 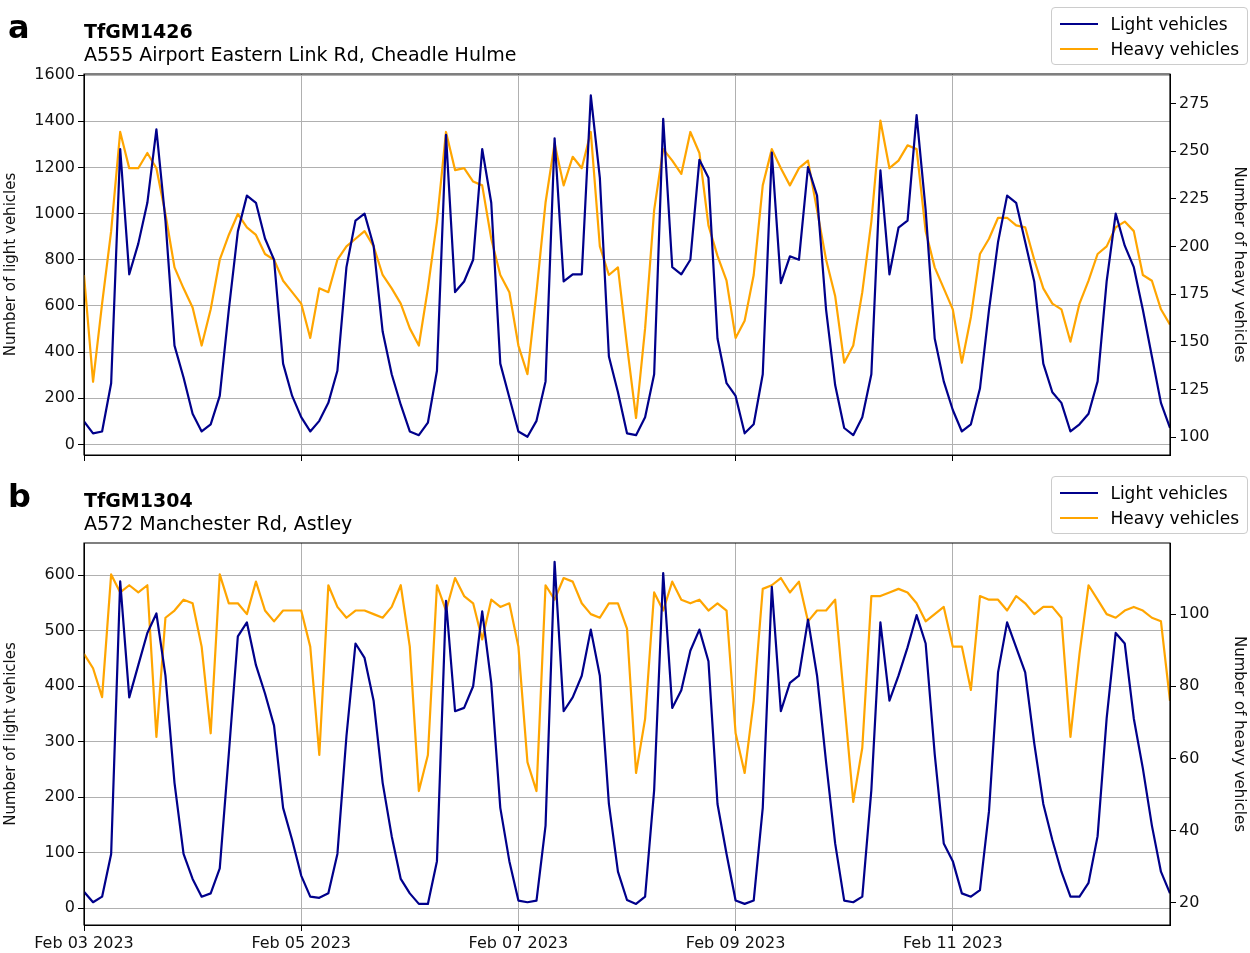 I want to click on y-tick-label: 800, so click(x=59, y=258).